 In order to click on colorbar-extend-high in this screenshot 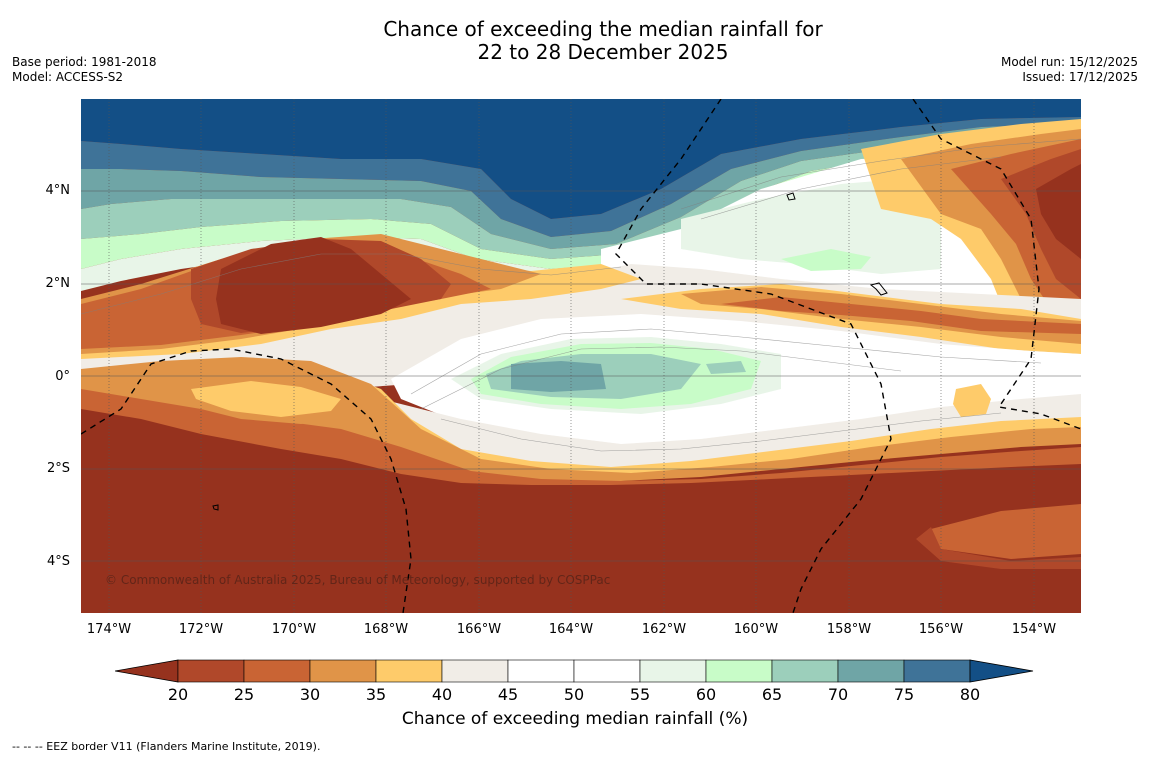, I will do `click(1001, 671)`.